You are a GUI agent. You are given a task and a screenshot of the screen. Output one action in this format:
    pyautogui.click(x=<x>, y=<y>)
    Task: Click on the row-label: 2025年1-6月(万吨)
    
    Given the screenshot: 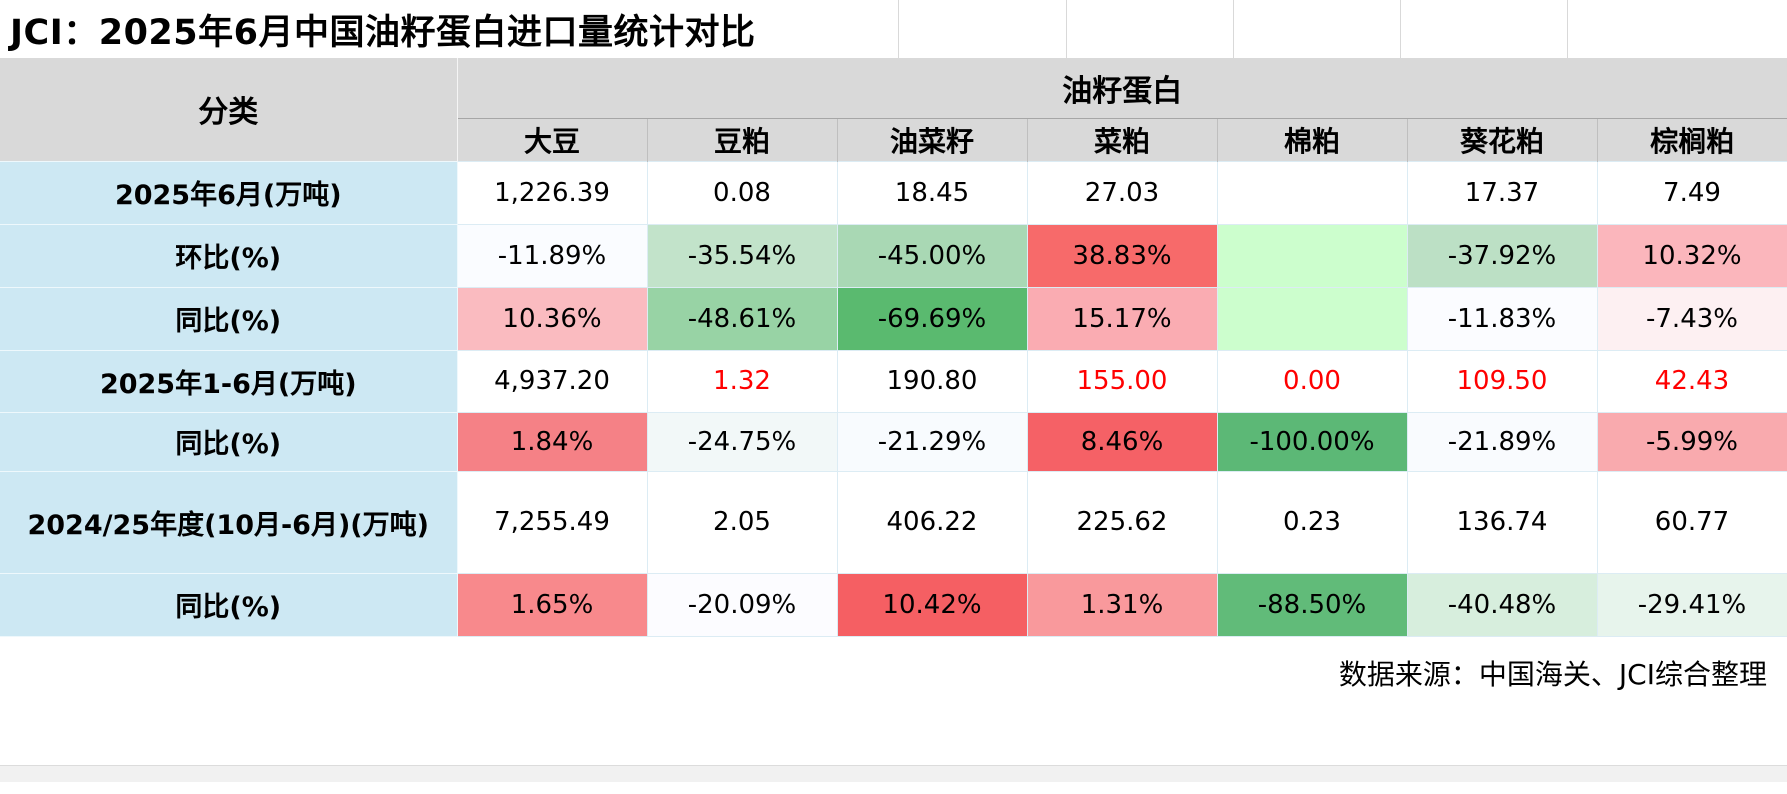 What is the action you would take?
    pyautogui.click(x=229, y=381)
    